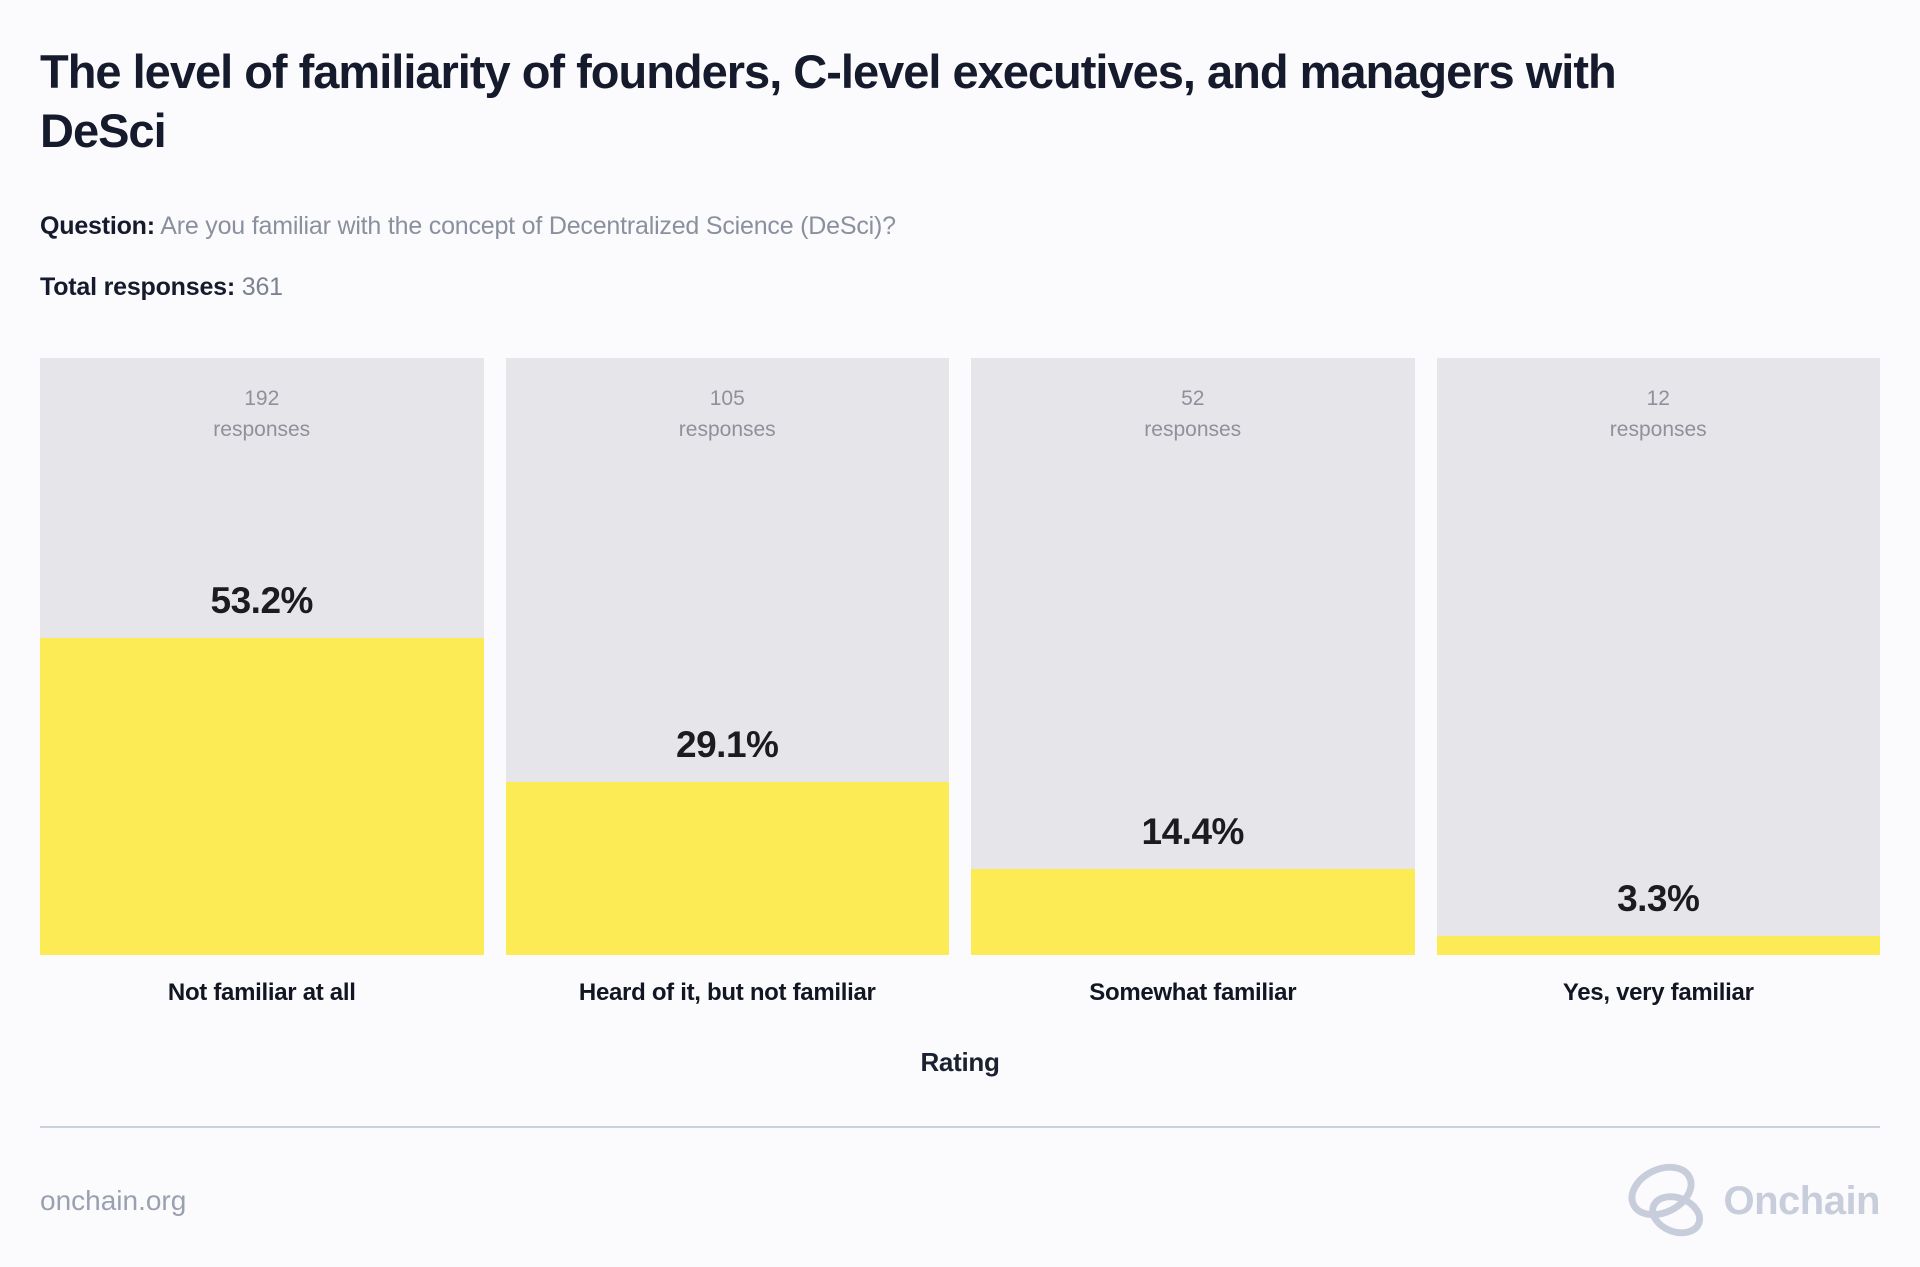 The height and width of the screenshot is (1267, 1920). Describe the element at coordinates (137, 287) in the screenshot. I see `total-responses-label: Total responses:` at that location.